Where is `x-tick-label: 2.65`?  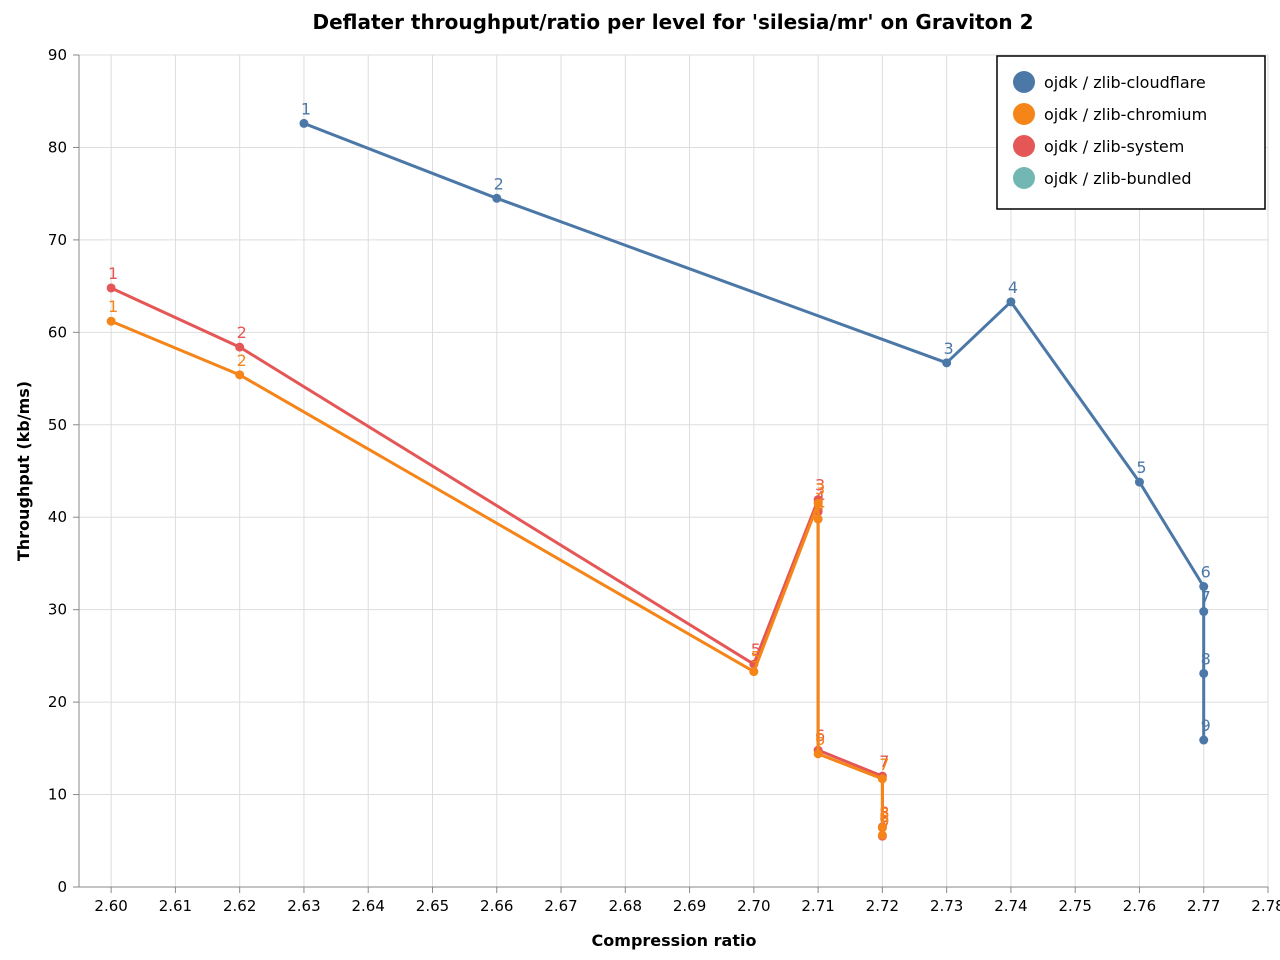 x-tick-label: 2.65 is located at coordinates (432, 906).